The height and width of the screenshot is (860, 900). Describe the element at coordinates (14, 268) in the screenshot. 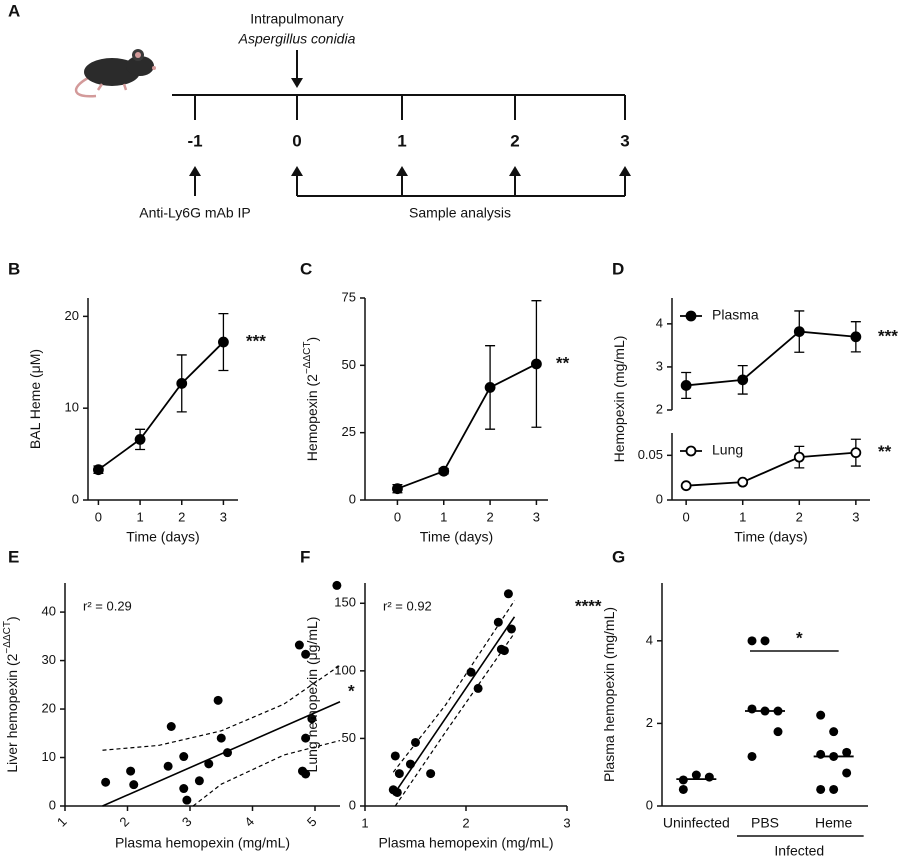

I see `panel-letter: B` at that location.